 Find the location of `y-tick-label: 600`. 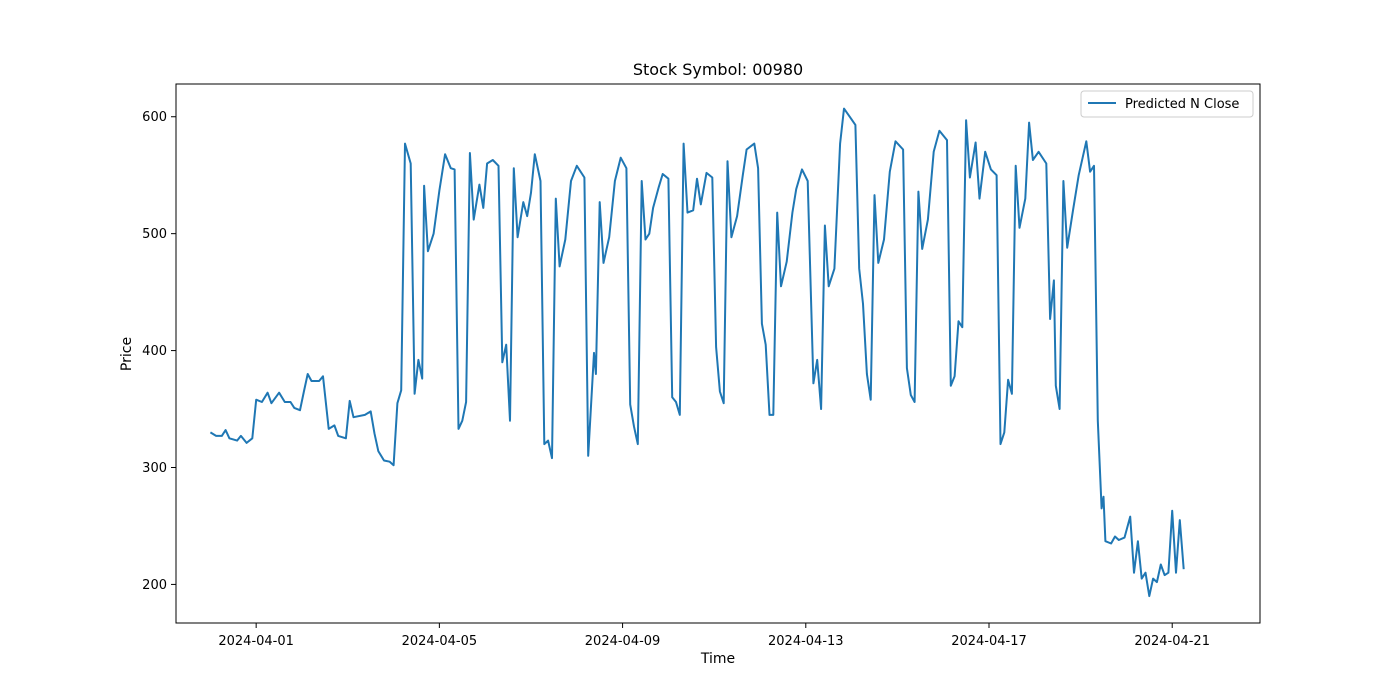

y-tick-label: 600 is located at coordinates (154, 117).